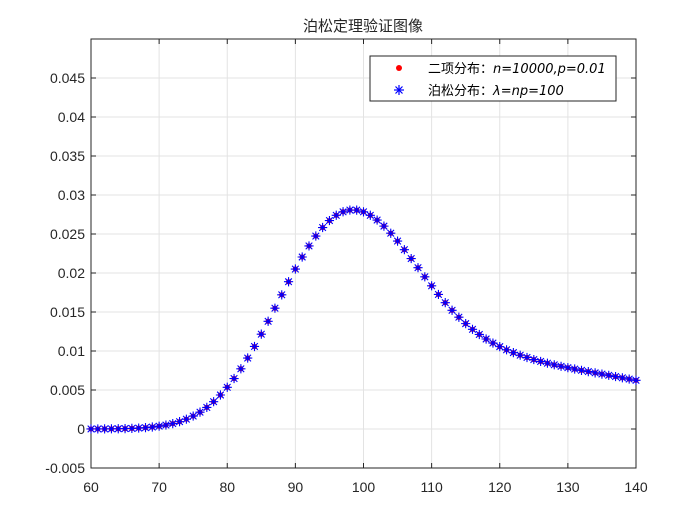 The height and width of the screenshot is (525, 700). What do you see at coordinates (71, 195) in the screenshot?
I see `y-tick-label: 0.03` at bounding box center [71, 195].